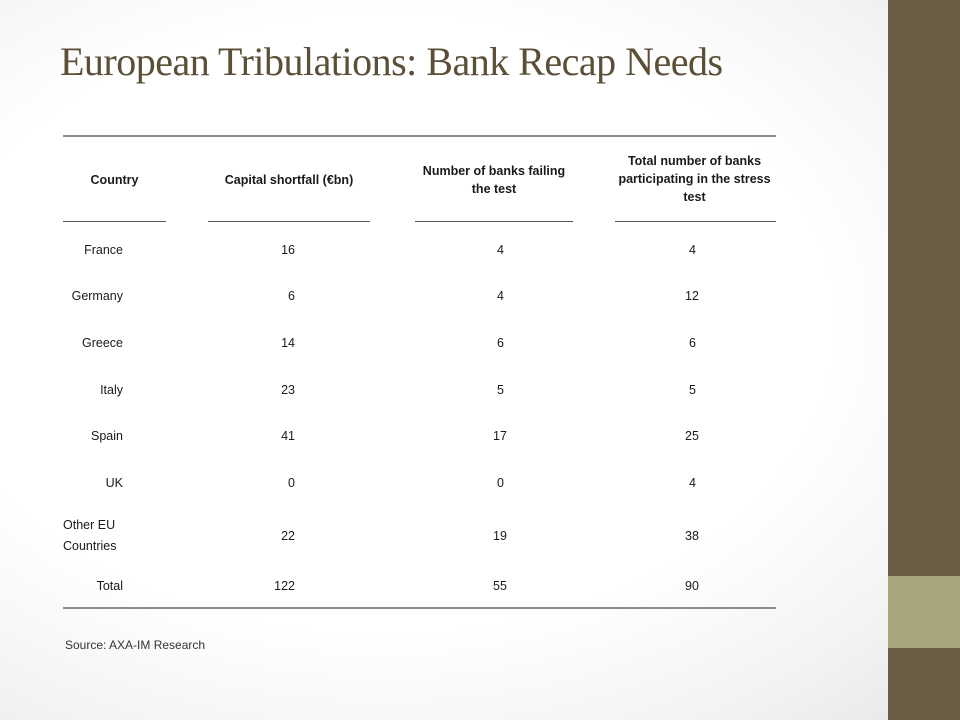 This screenshot has width=960, height=720. What do you see at coordinates (288, 343) in the screenshot?
I see `cell-capital-shortfall: 14` at bounding box center [288, 343].